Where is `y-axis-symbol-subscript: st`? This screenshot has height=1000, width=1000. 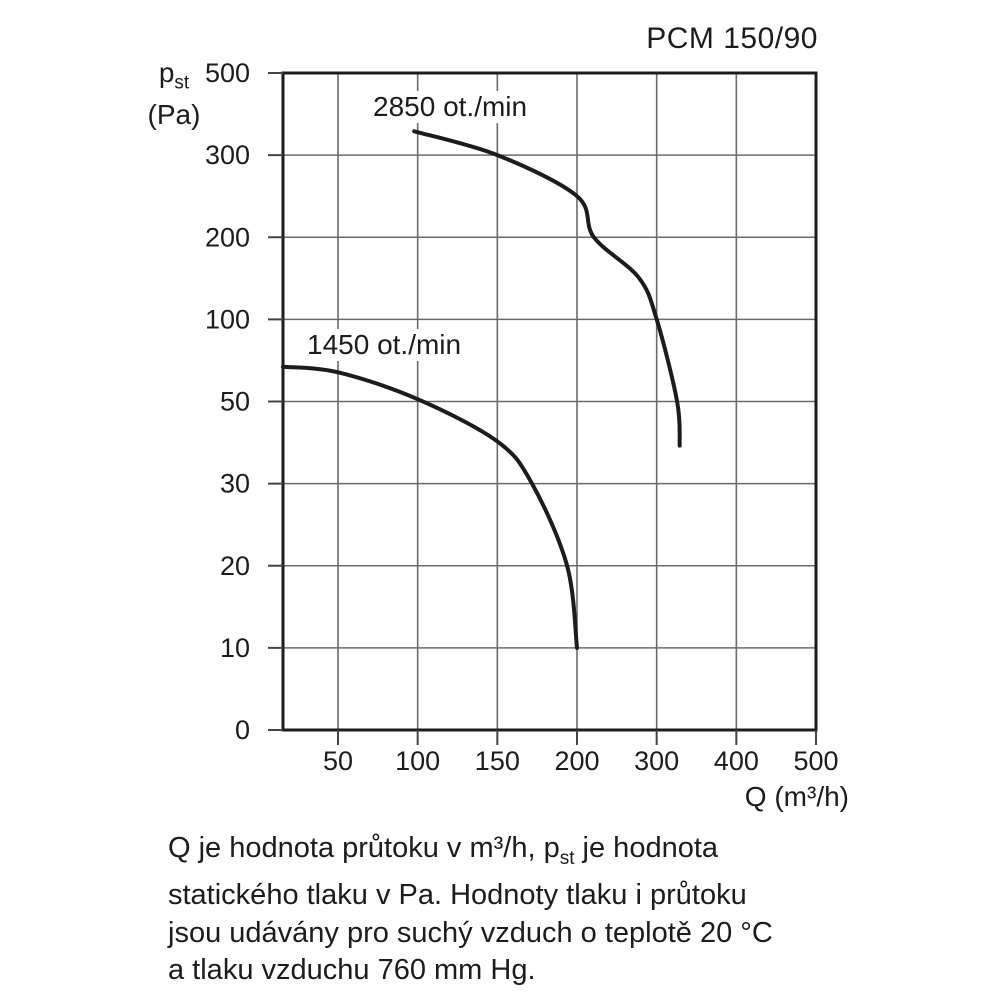
y-axis-symbol-subscript: st is located at coordinates (182, 83).